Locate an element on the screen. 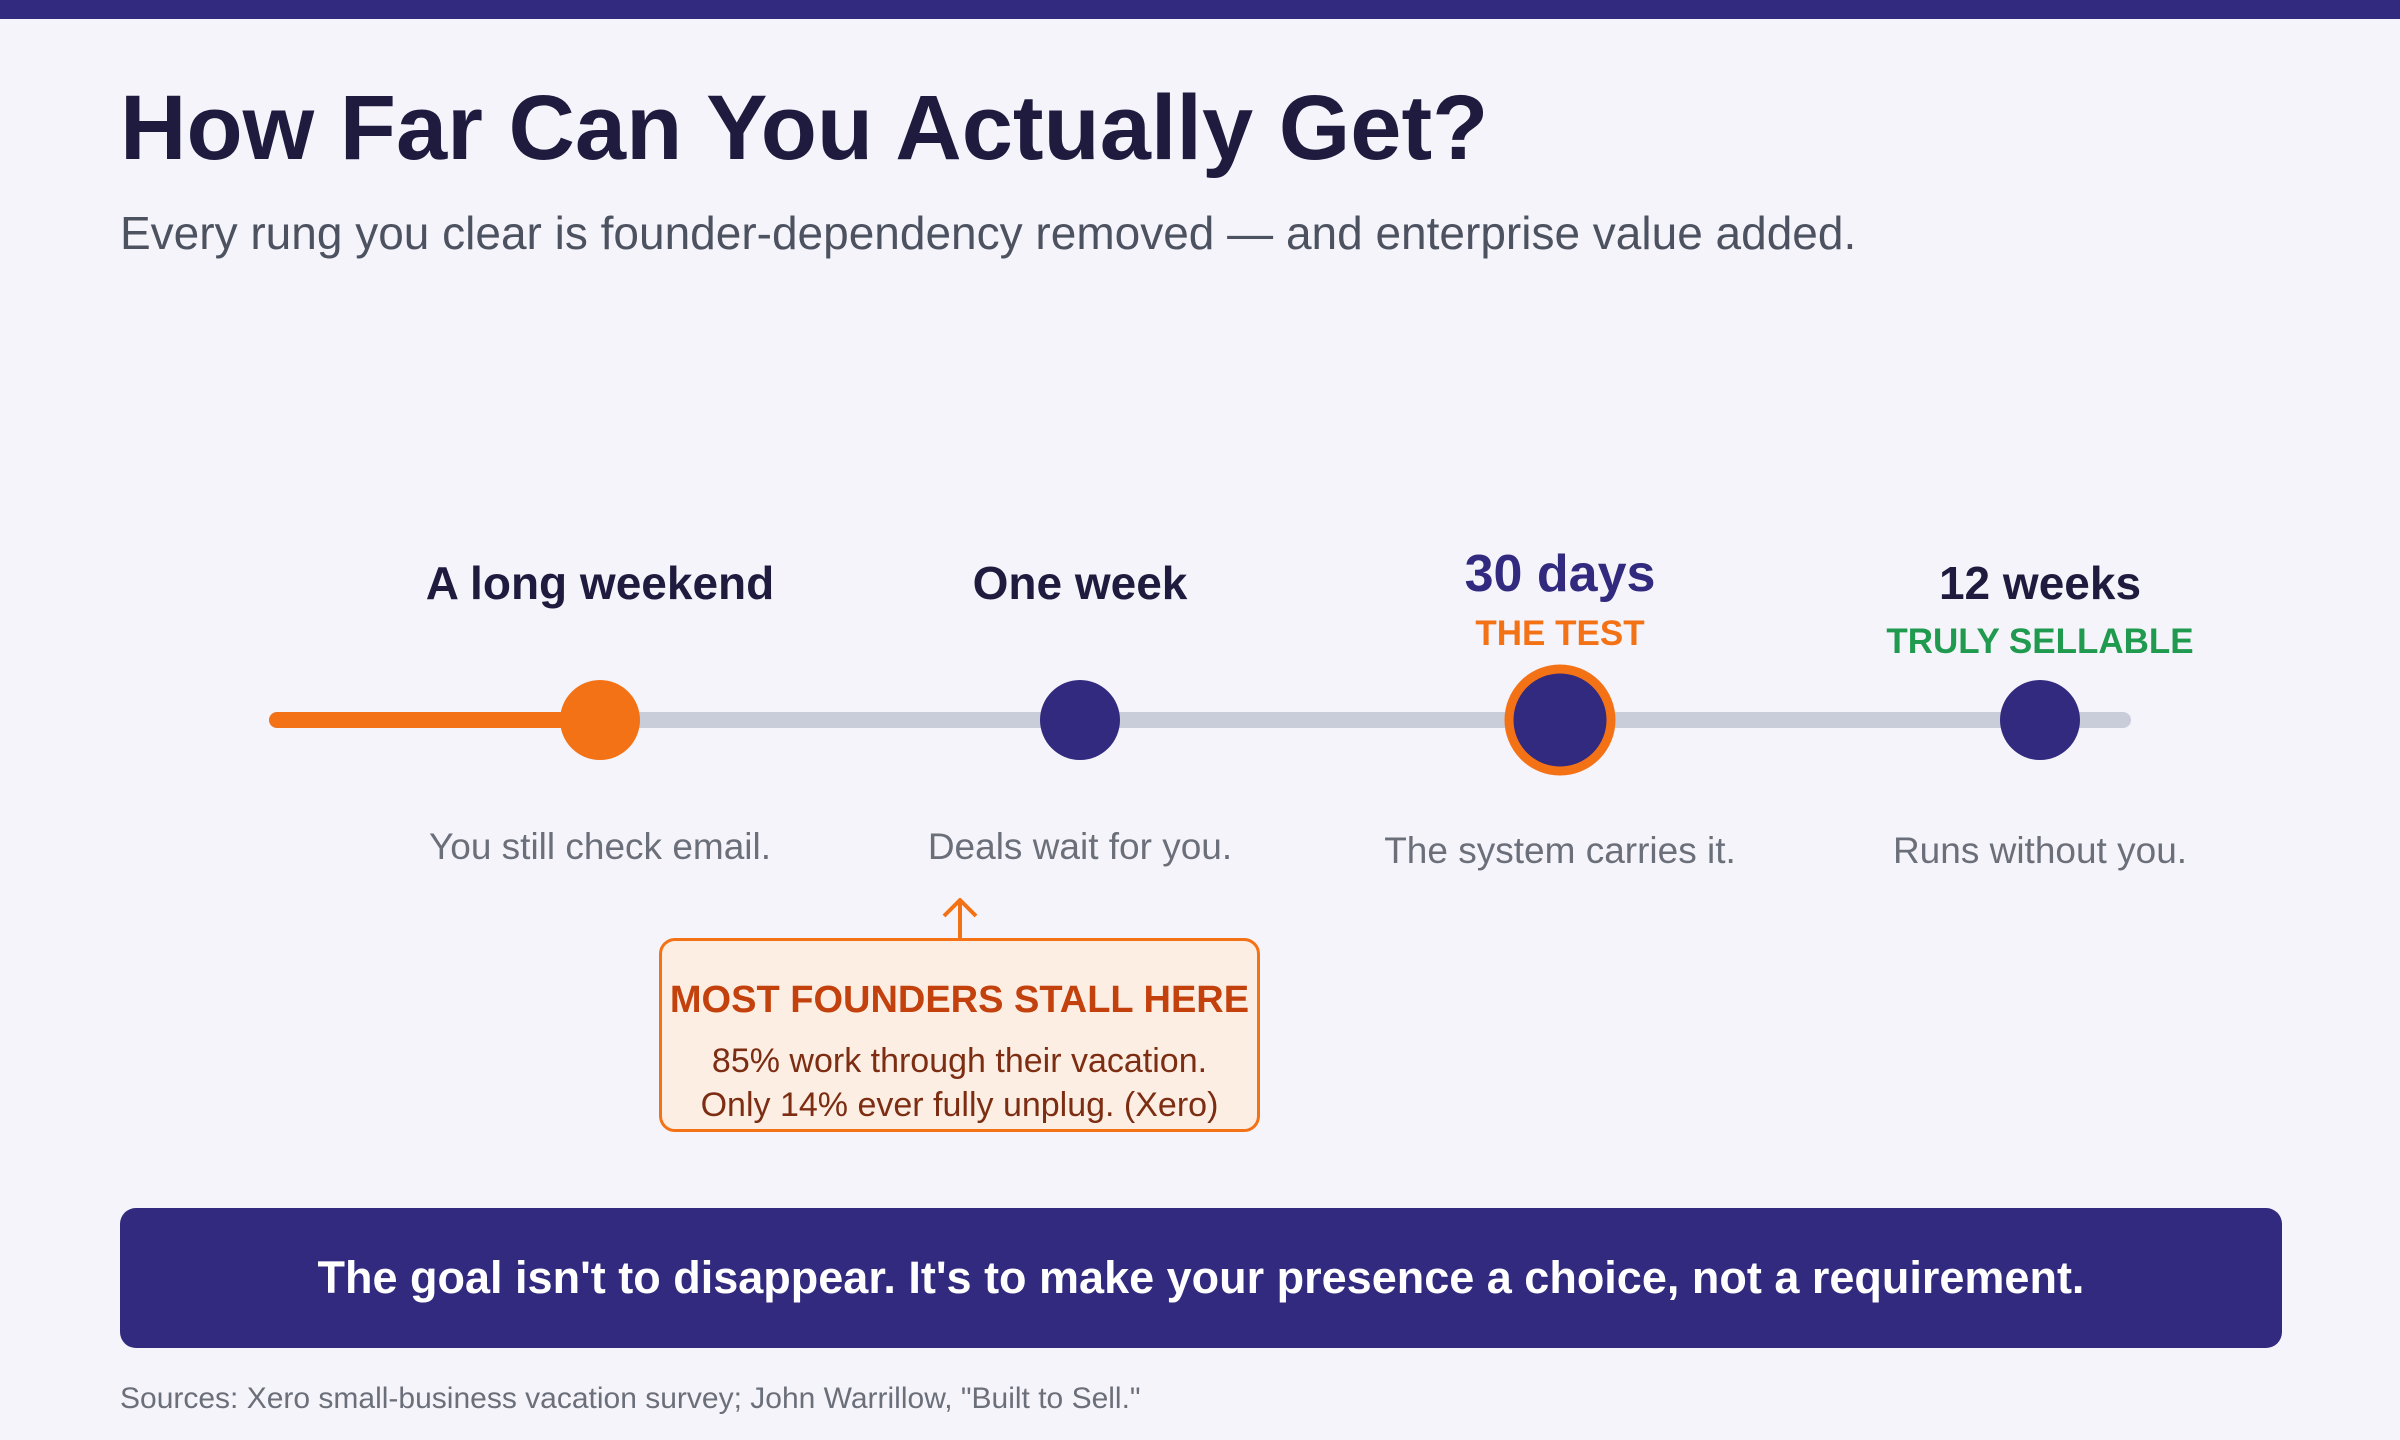 This screenshot has height=1440, width=2400. callout-heading: MOST FOUNDERS STALL HERE is located at coordinates (959, 1000).